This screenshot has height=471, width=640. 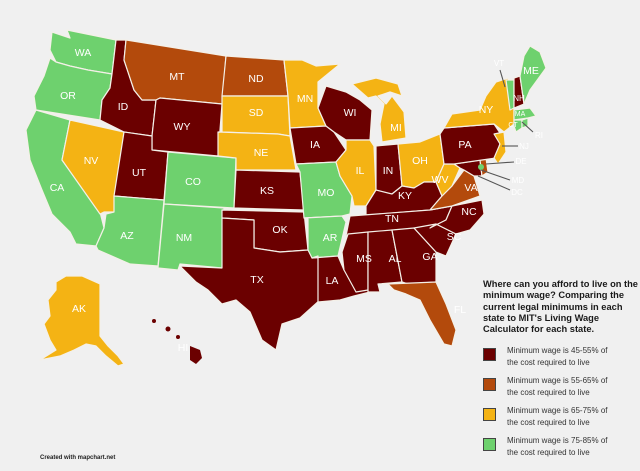 What do you see at coordinates (486, 110) in the screenshot?
I see `svg-text: NY` at bounding box center [486, 110].